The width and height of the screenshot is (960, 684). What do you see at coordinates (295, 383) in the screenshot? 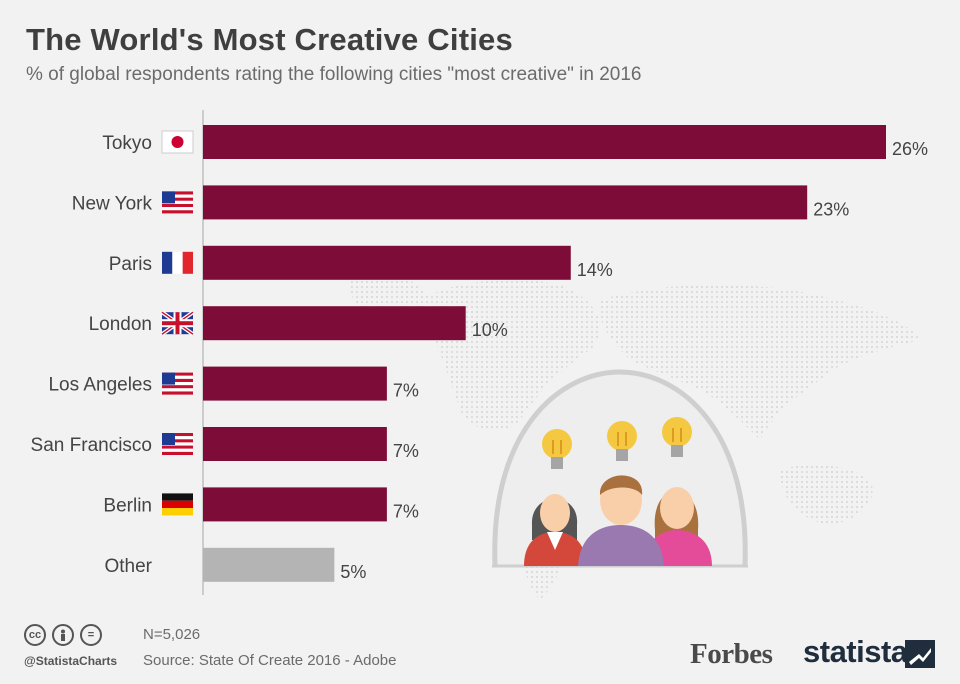
I see `bar-los-angeles` at bounding box center [295, 383].